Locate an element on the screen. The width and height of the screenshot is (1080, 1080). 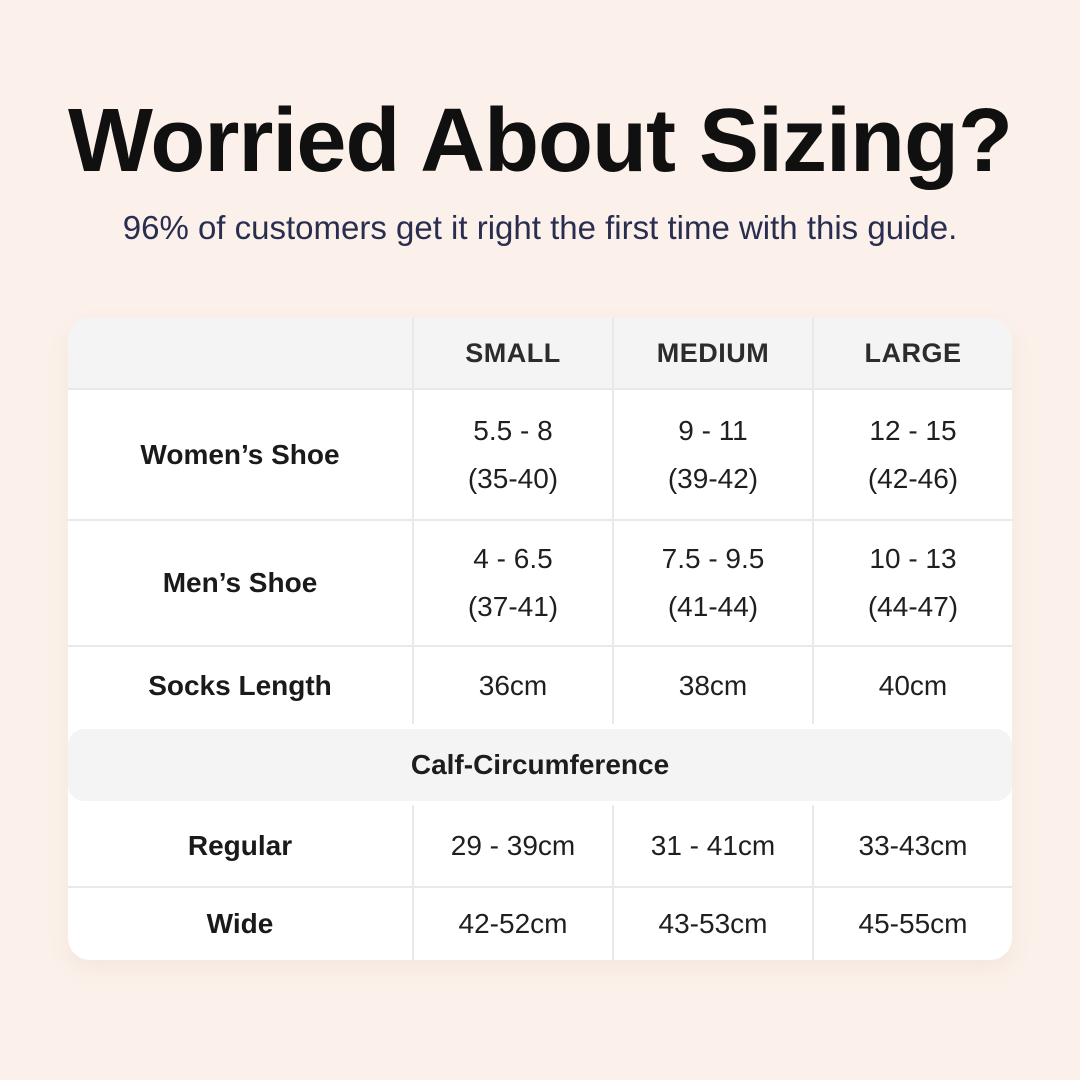
mens-large-us-size: 10 - 13 is located at coordinates (913, 558).